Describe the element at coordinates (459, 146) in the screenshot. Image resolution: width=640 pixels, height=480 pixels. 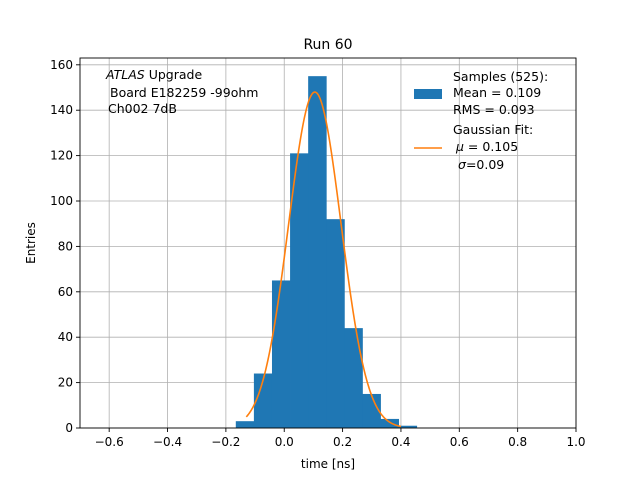
I see `mu-symbol: μ` at that location.